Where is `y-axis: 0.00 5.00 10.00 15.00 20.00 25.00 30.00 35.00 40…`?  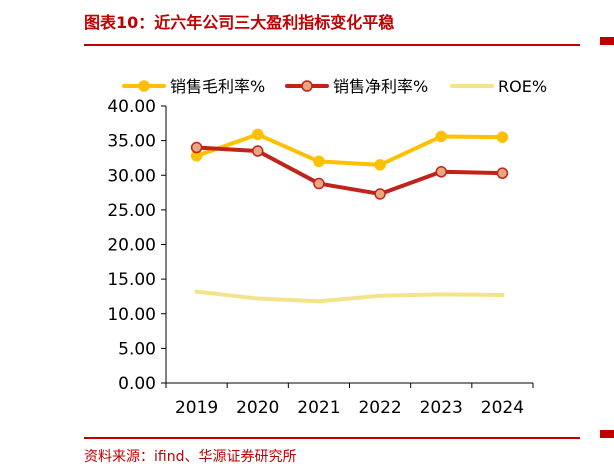
y-axis: 0.00 5.00 10.00 15.00 20.00 25.00 30.00 35.00 40… is located at coordinates (137, 245).